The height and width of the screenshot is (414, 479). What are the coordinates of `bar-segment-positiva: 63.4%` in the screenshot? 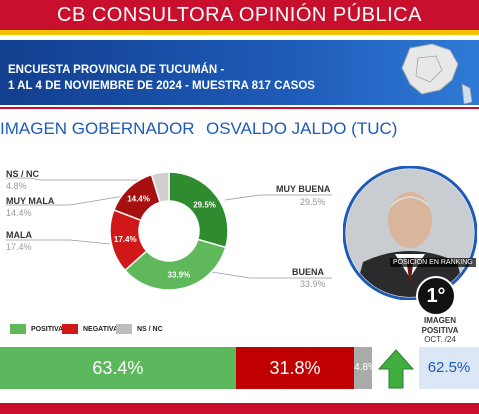 It's located at (118, 368).